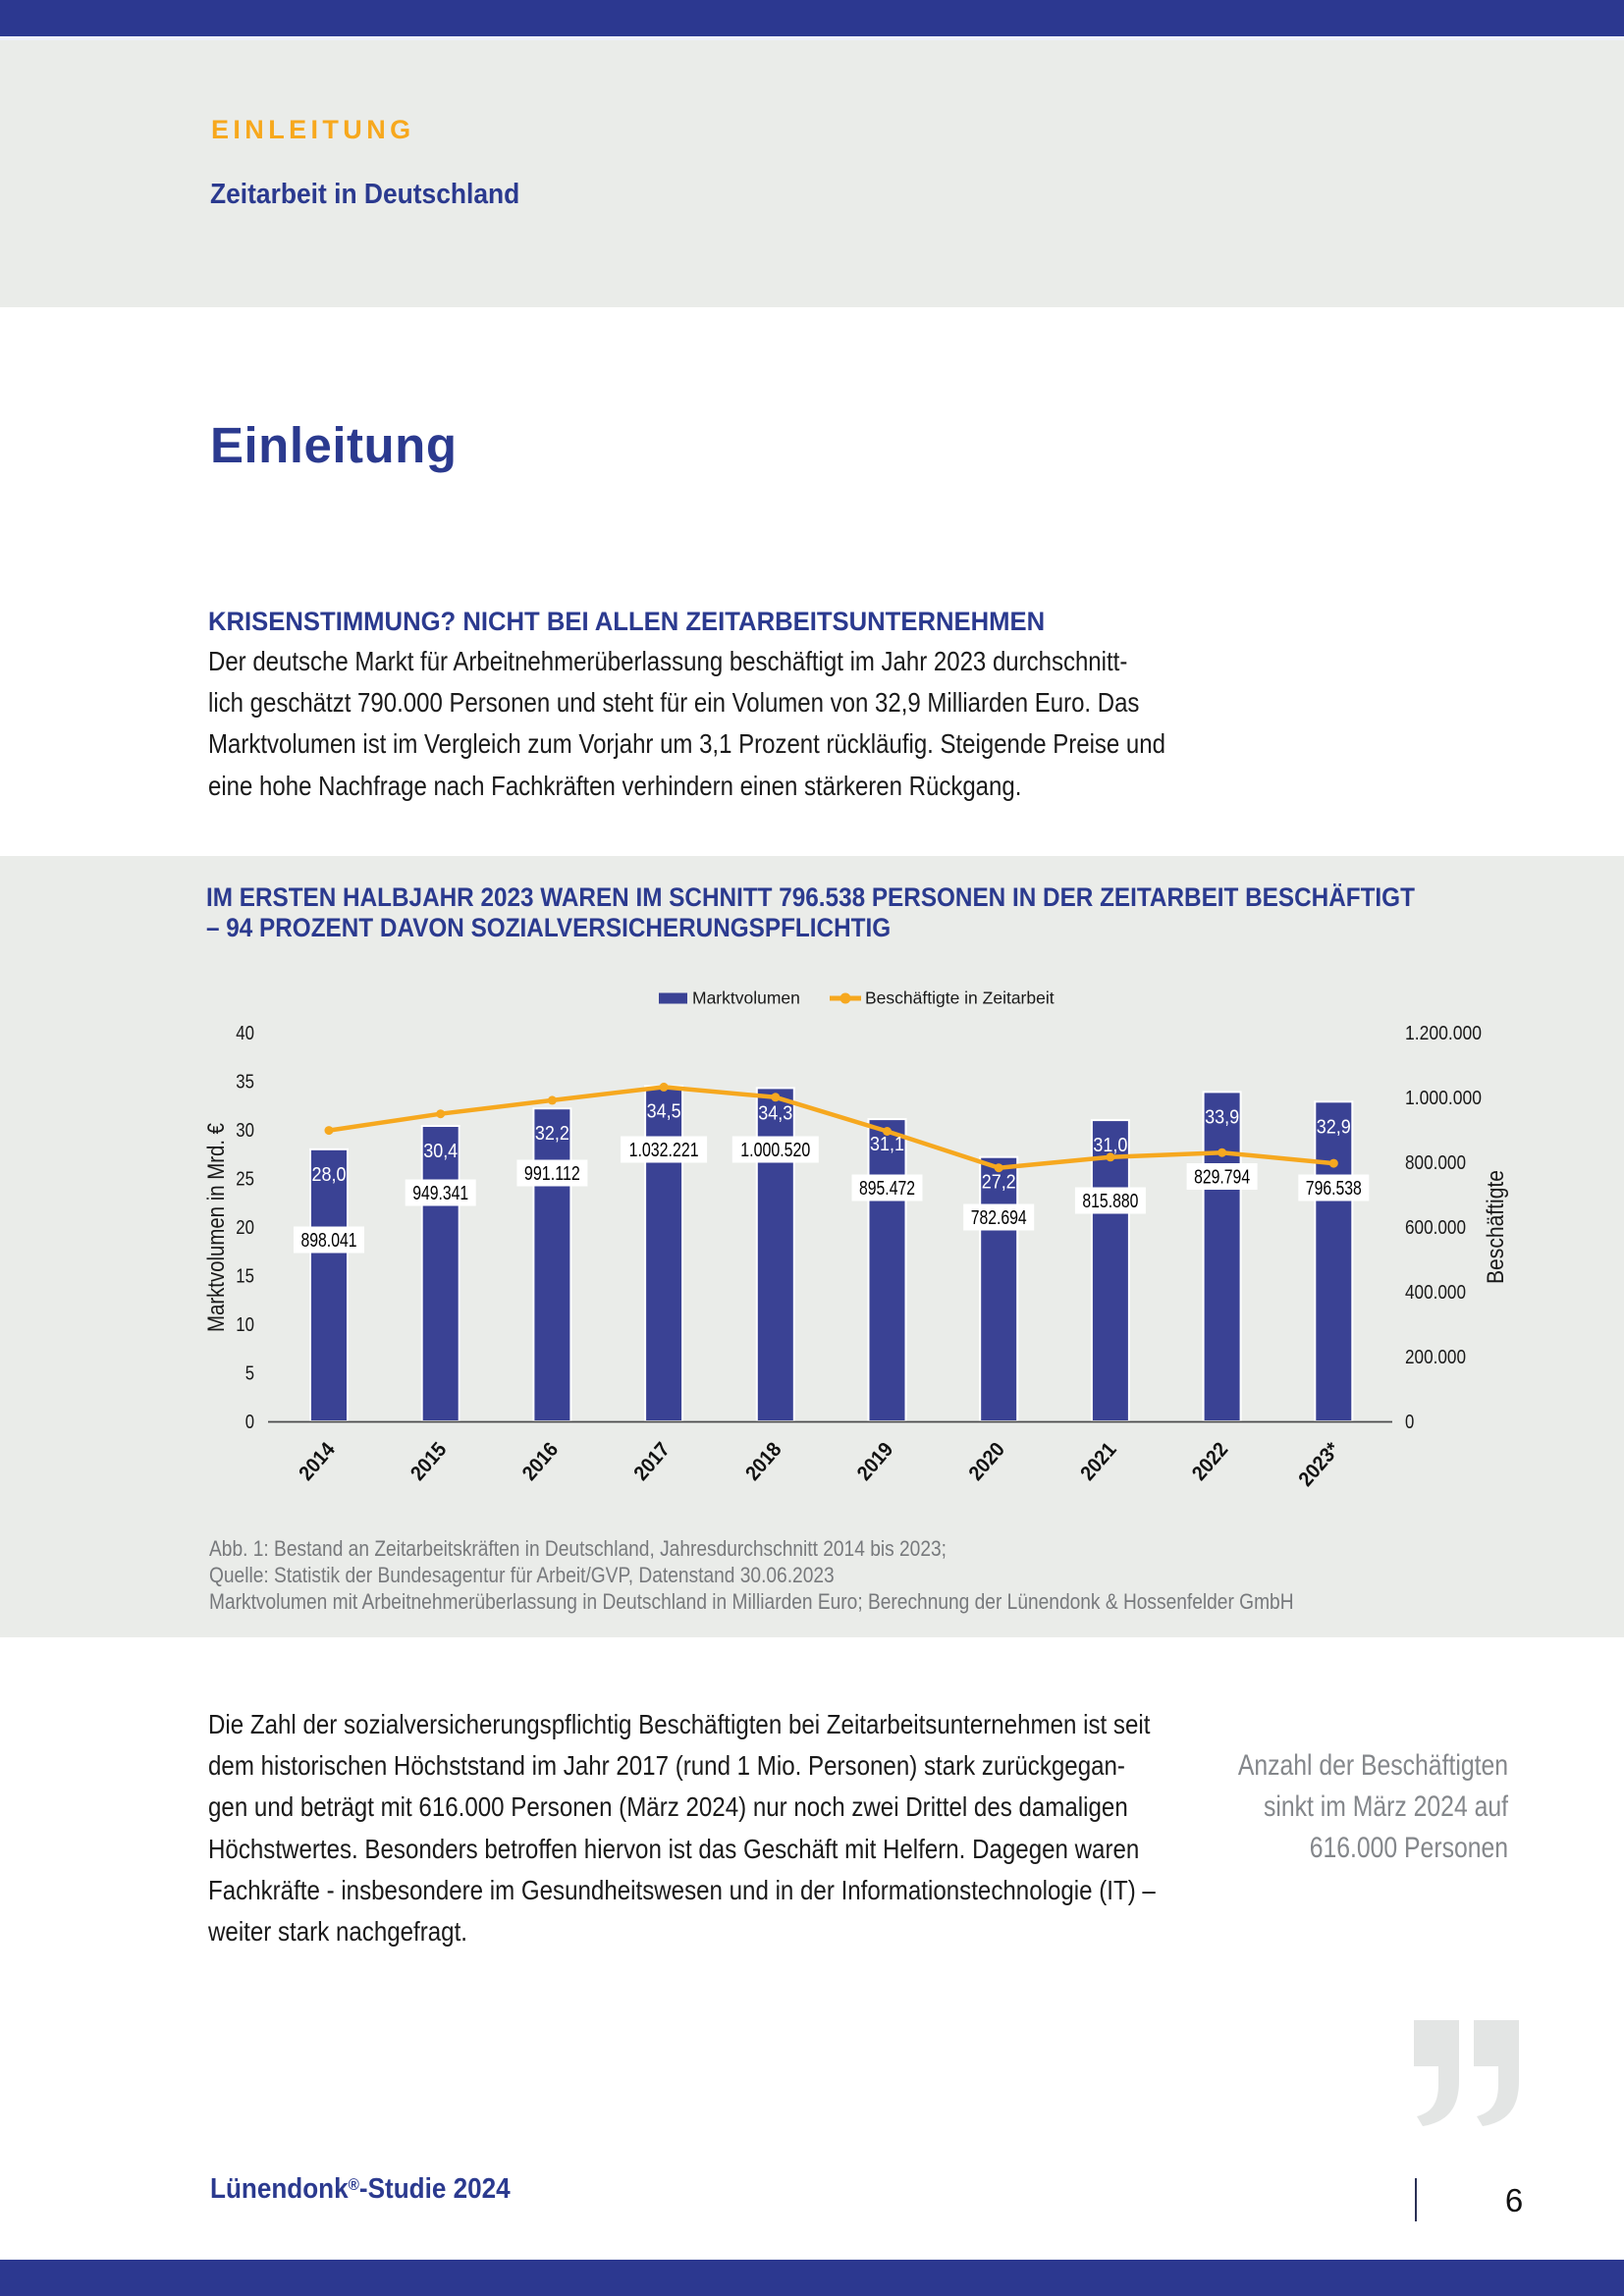 The height and width of the screenshot is (2296, 1624). What do you see at coordinates (763, 1461) in the screenshot?
I see `svg-text: 2018` at bounding box center [763, 1461].